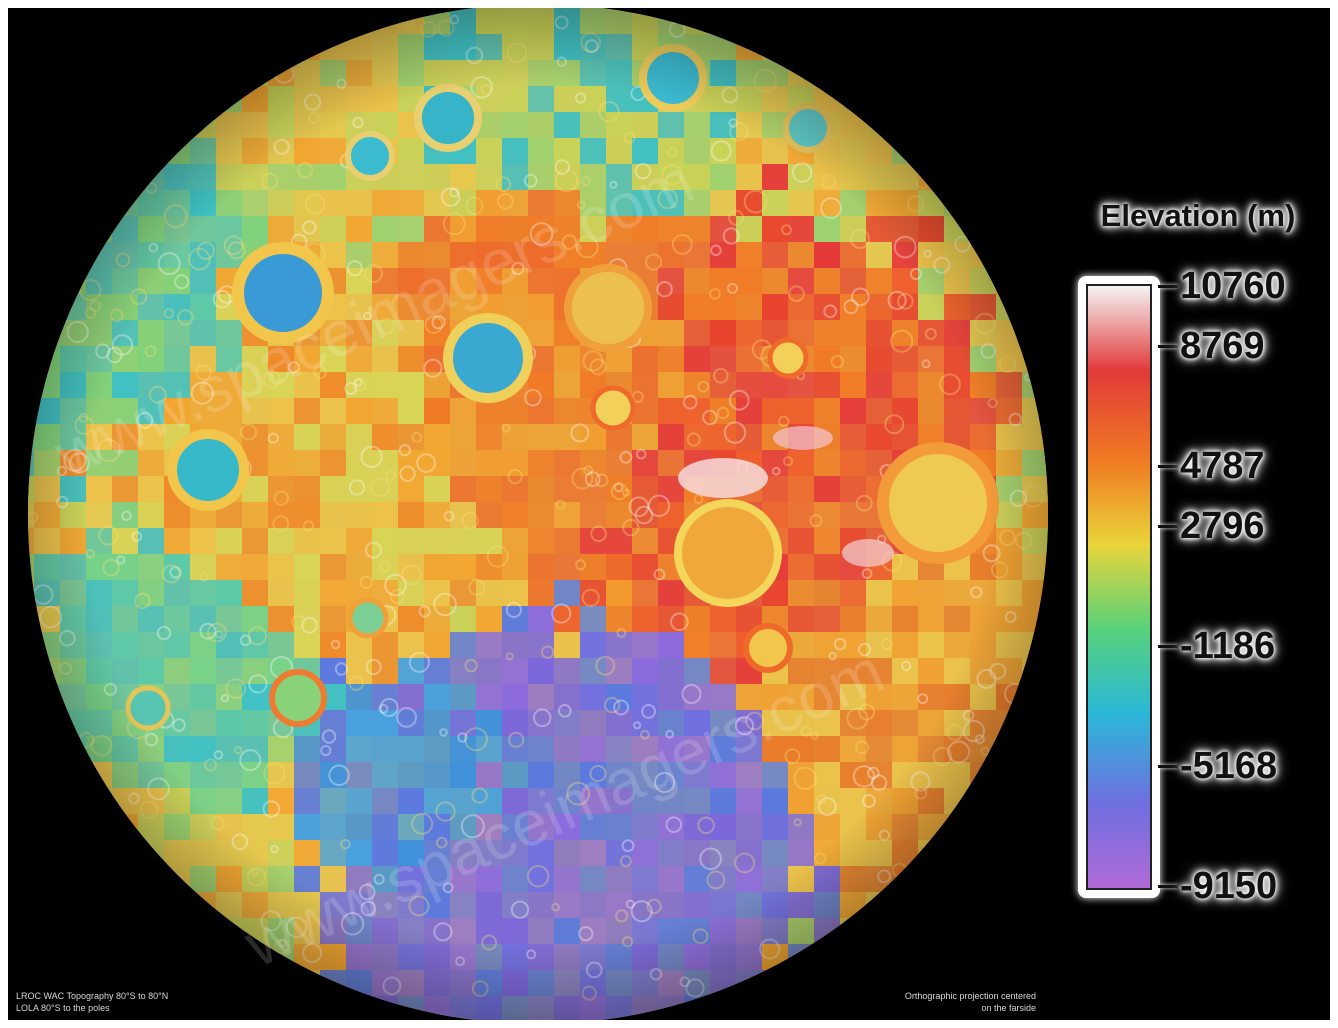  What do you see at coordinates (1222, 466) in the screenshot?
I see `colorbar-tick-label: 4787` at bounding box center [1222, 466].